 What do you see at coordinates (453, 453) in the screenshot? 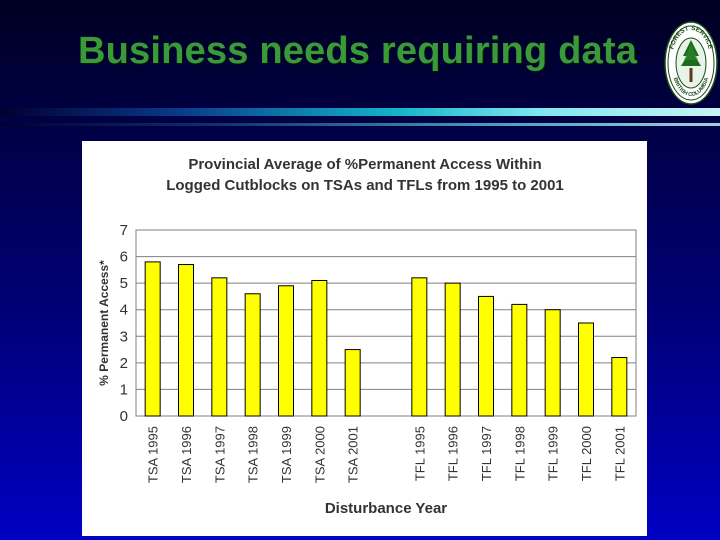
I see `x-tick-label: TFL 1996` at bounding box center [453, 453].